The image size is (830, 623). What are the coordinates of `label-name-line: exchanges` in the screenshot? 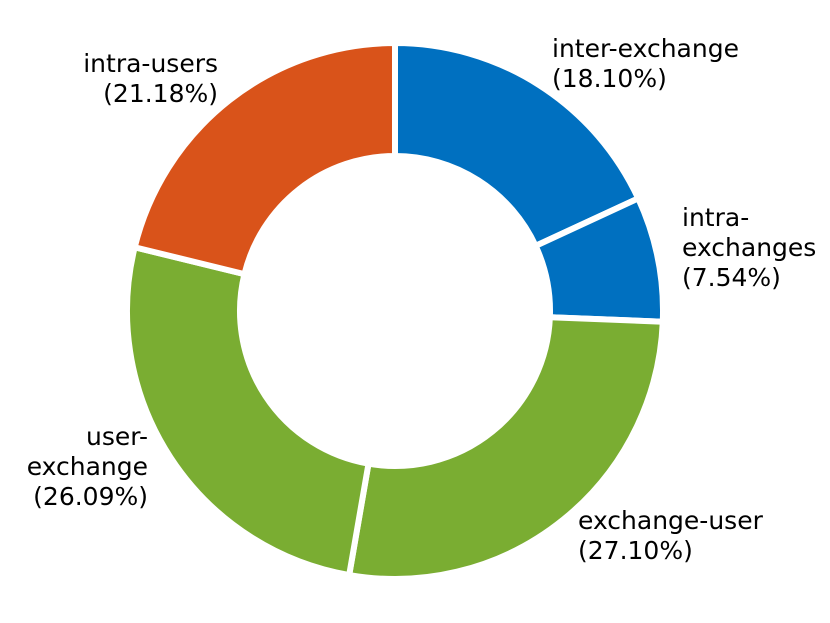 It's located at (749, 247).